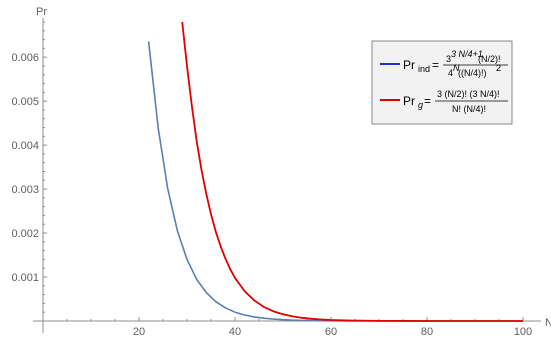 Image resolution: width=551 pixels, height=343 pixels. Describe the element at coordinates (424, 69) in the screenshot. I see `legend-label-ind-sub: ind` at that location.